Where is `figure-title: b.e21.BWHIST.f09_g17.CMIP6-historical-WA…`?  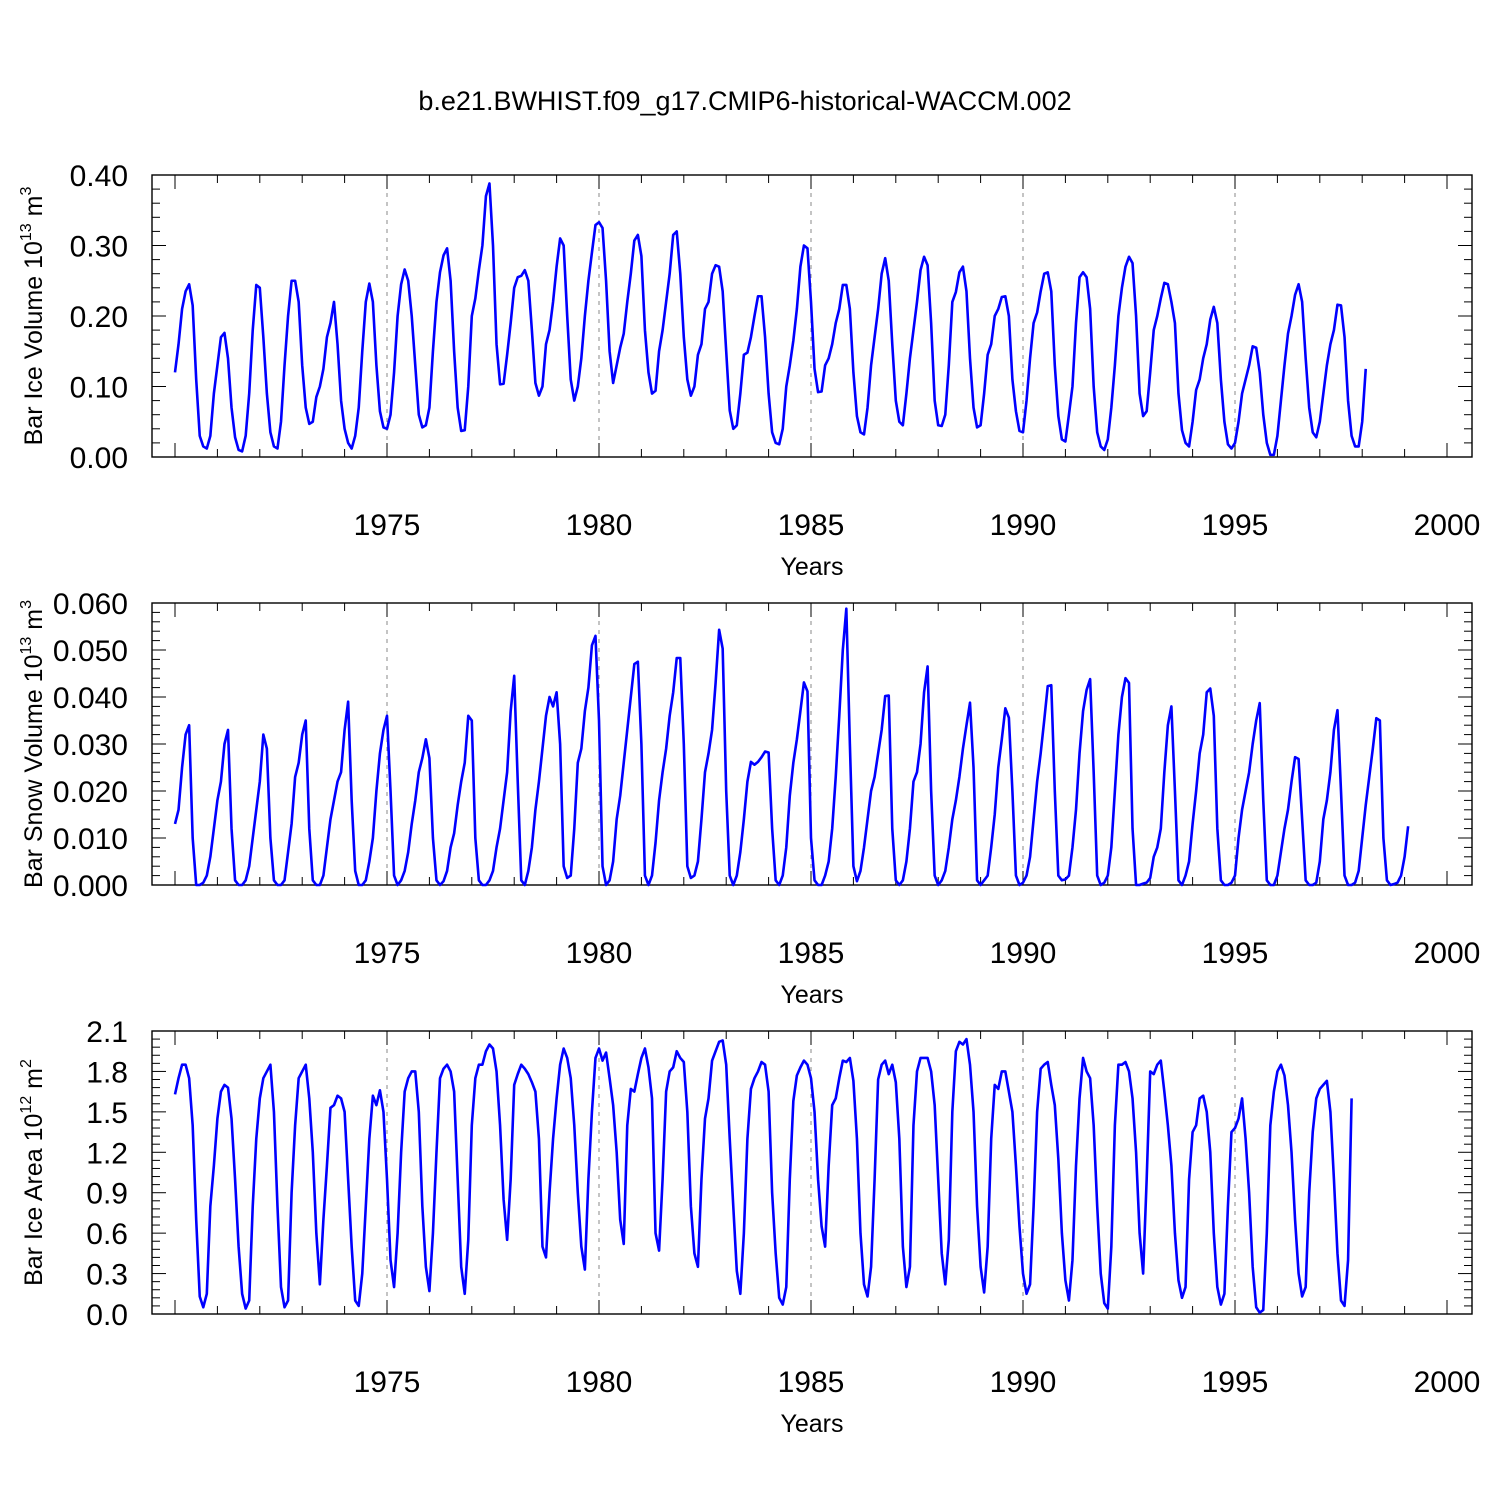
figure-title: b.e21.BWHIST.f09_g17.CMIP6-historical-WA… is located at coordinates (744, 101).